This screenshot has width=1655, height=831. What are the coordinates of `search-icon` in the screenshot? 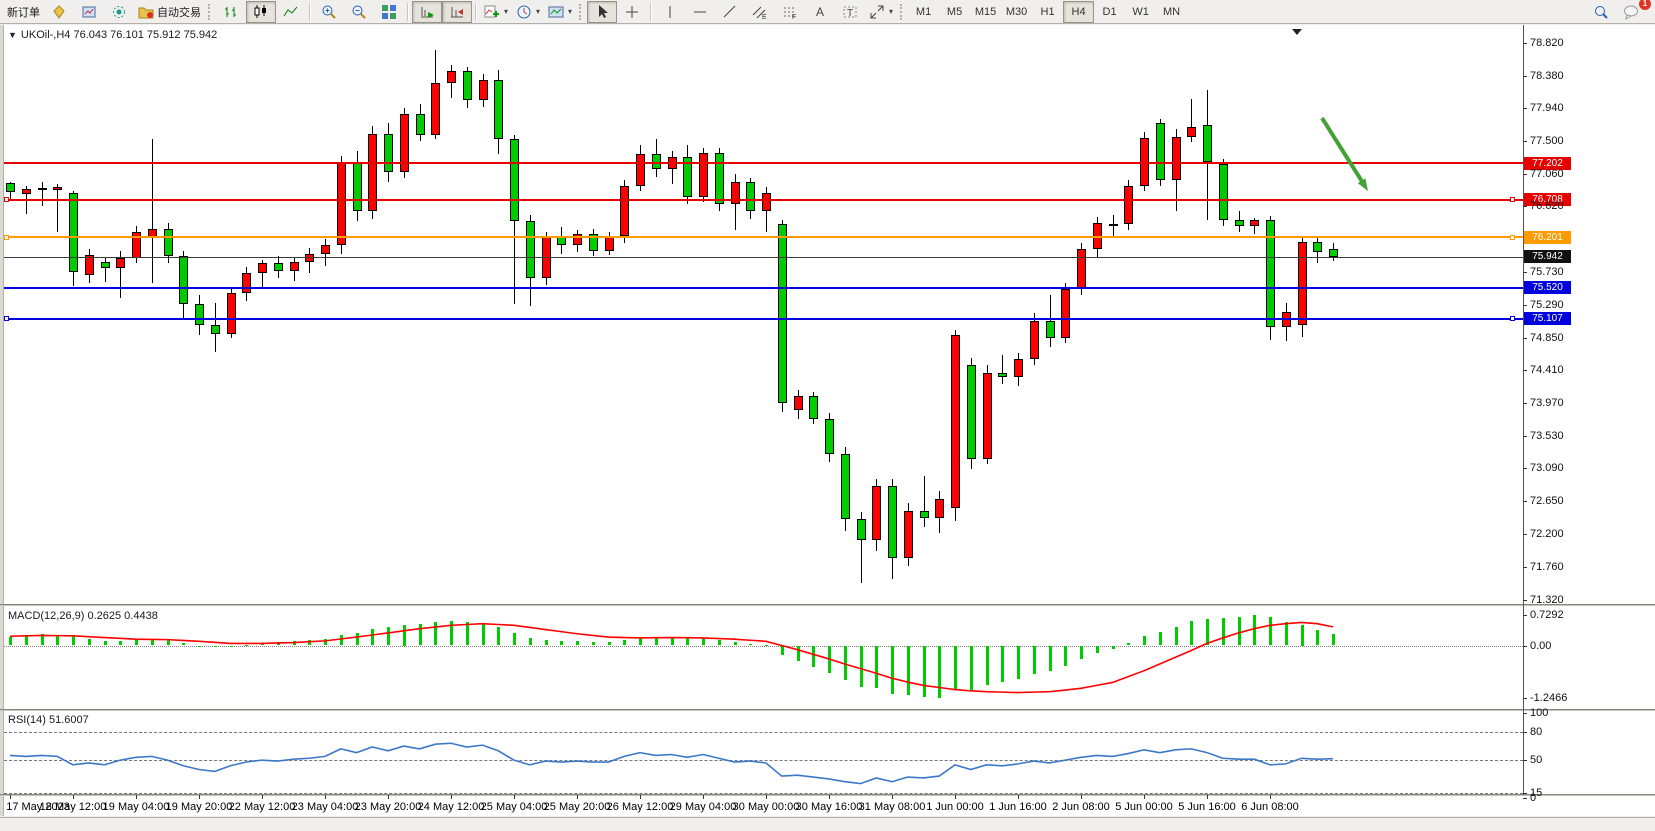 It's located at (1601, 12).